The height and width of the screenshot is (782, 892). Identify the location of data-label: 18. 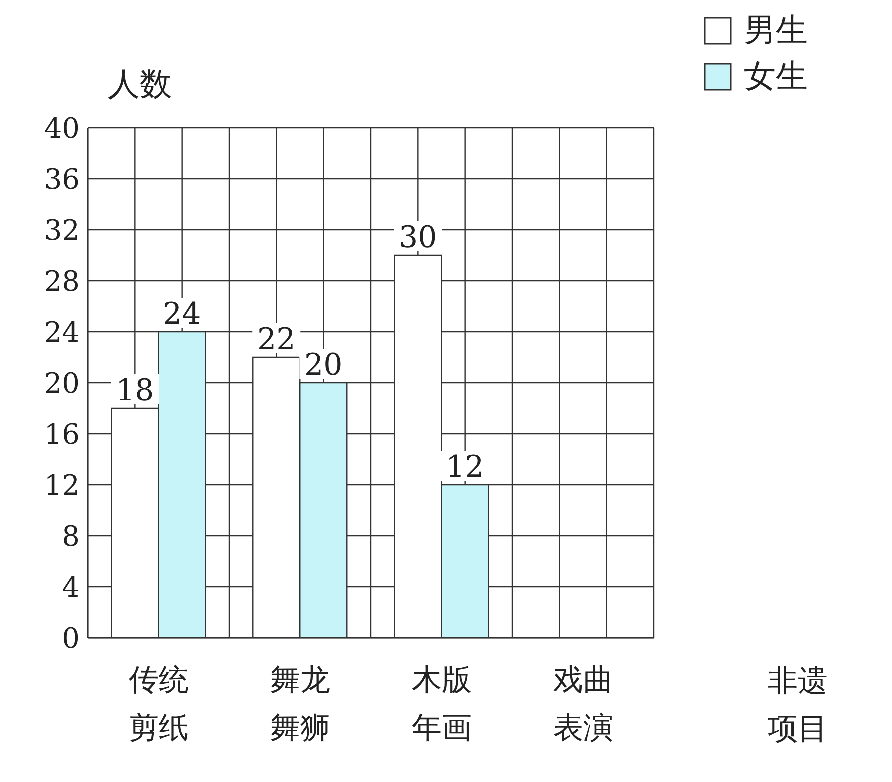
(135, 391).